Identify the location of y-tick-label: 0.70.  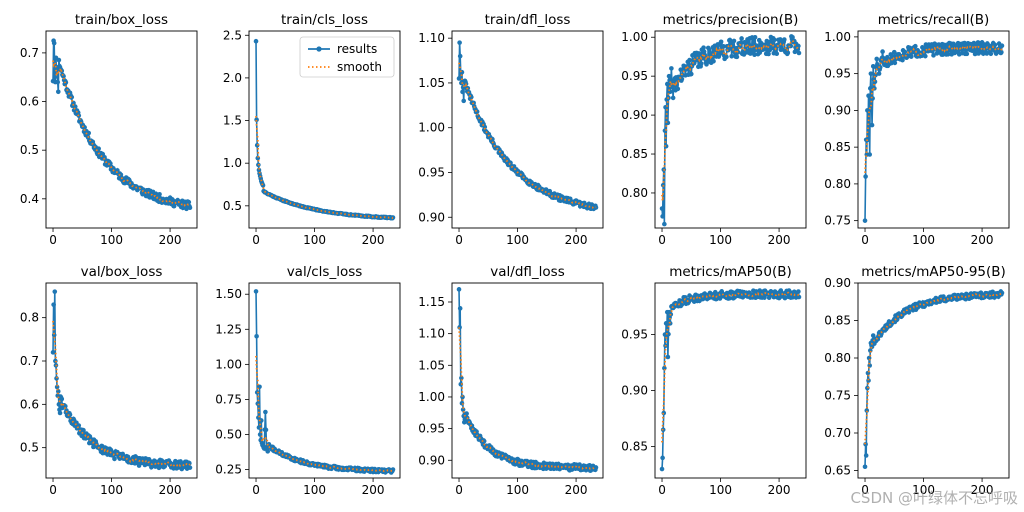
(837, 433).